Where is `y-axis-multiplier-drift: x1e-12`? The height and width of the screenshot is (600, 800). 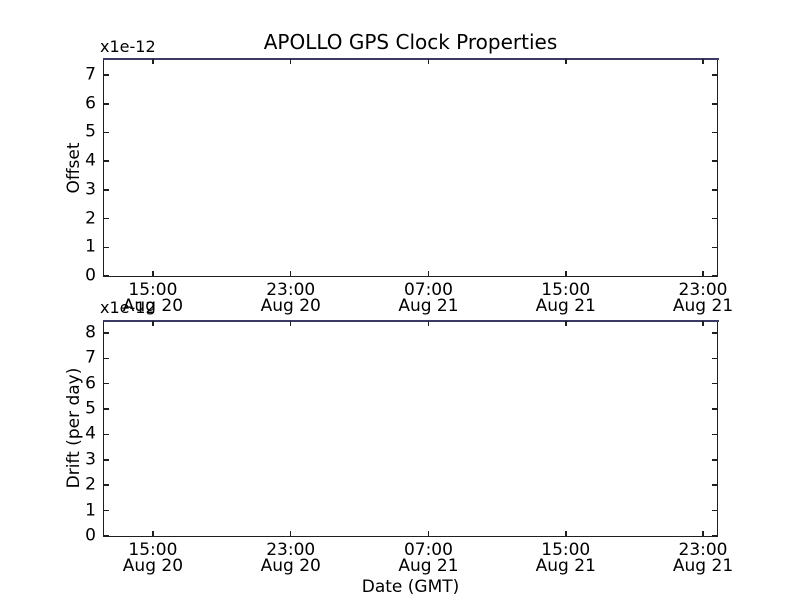 y-axis-multiplier-drift: x1e-12 is located at coordinates (128, 307).